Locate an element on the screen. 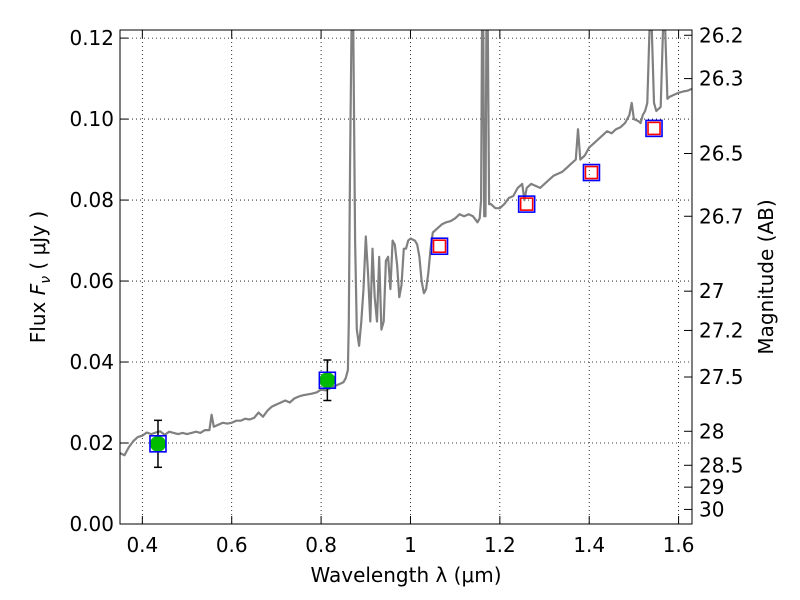 The width and height of the screenshot is (800, 600). y2-tick-label: 28 is located at coordinates (711, 431).